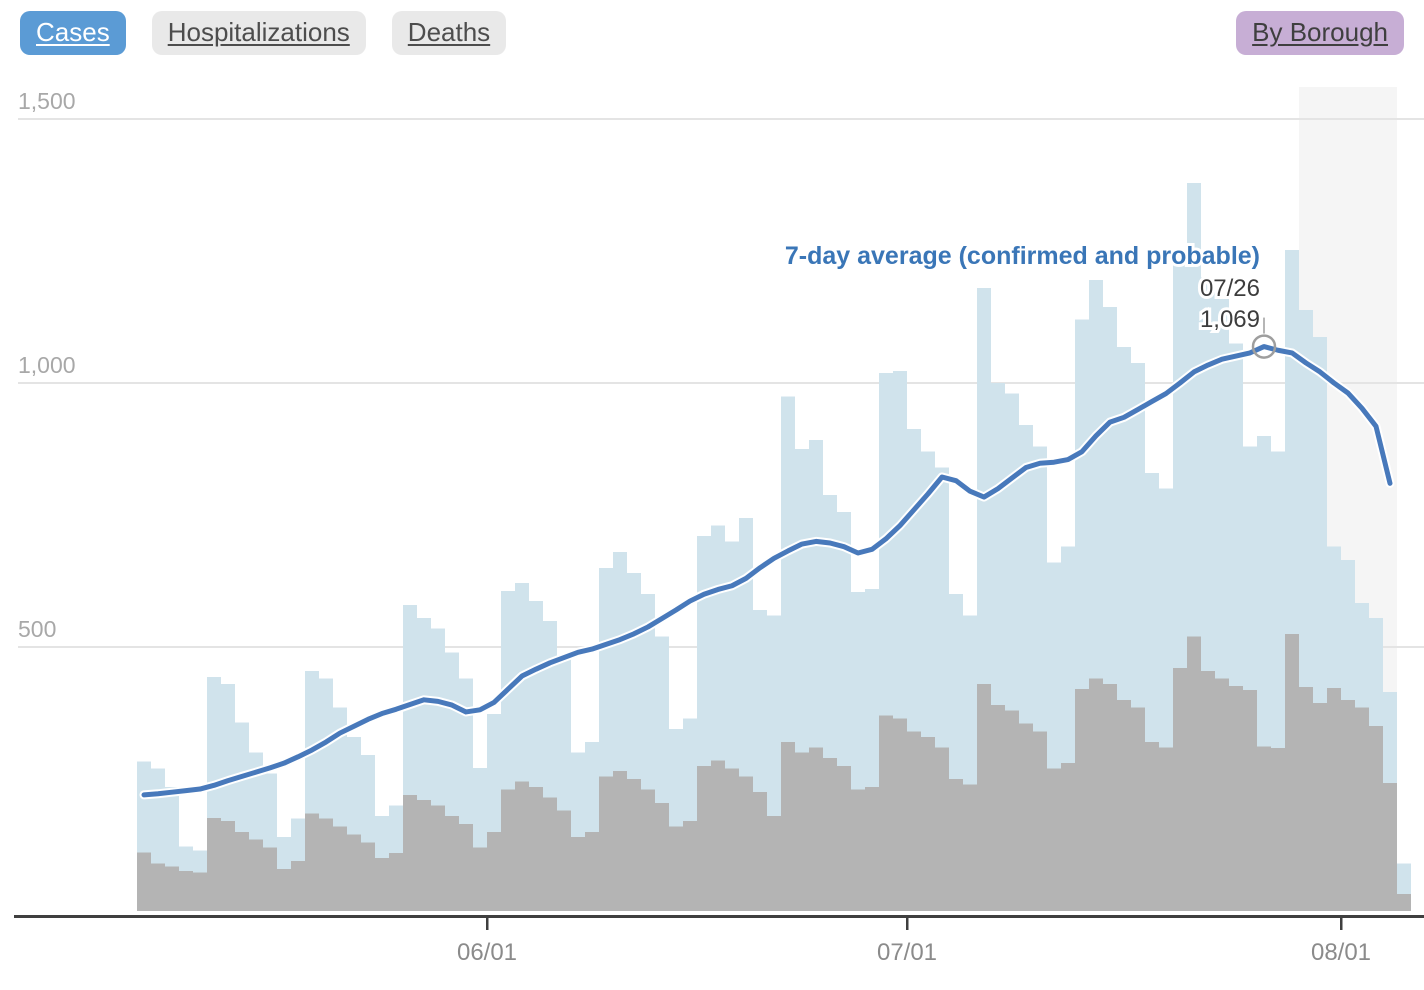  Describe the element at coordinates (1264, 346) in the screenshot. I see `avg-peak-marker` at that location.